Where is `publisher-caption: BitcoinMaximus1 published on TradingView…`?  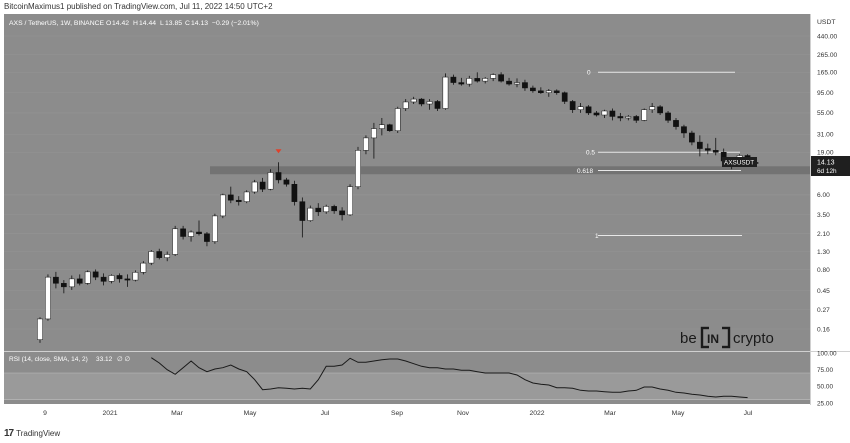
publisher-caption: BitcoinMaximus1 published on TradingView… is located at coordinates (138, 6).